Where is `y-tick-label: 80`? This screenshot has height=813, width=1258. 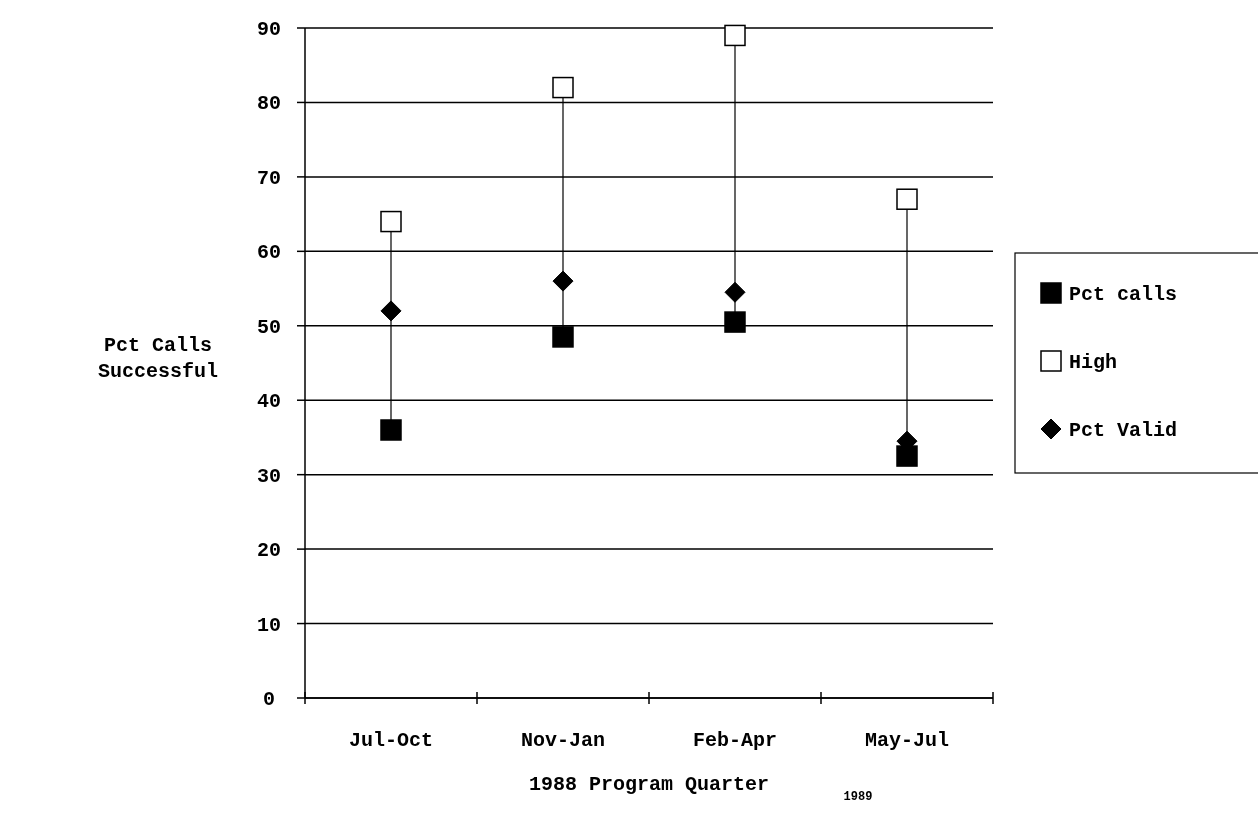
y-tick-label: 80 is located at coordinates (269, 104).